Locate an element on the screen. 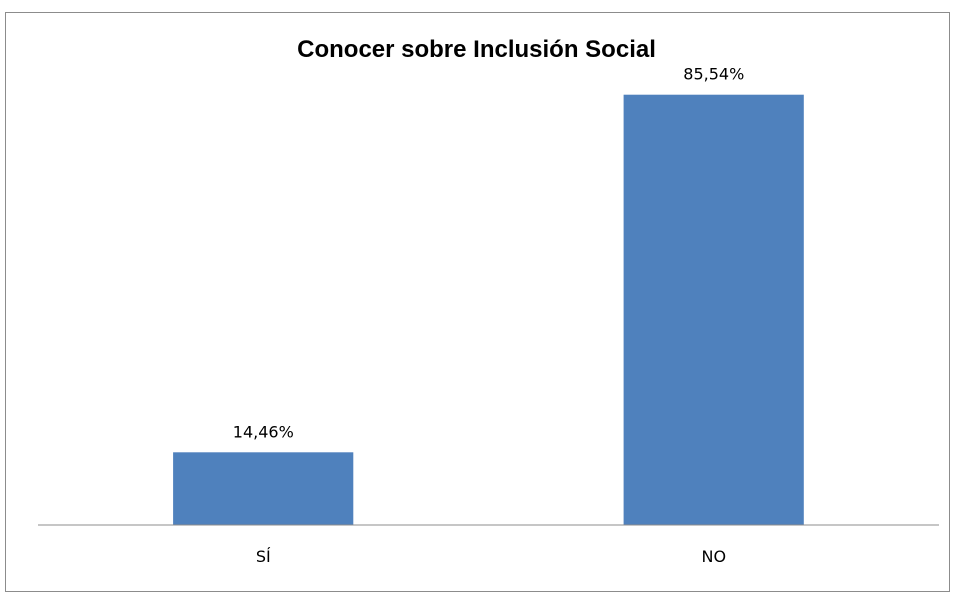  data-label-si: 14,46% is located at coordinates (263, 431).